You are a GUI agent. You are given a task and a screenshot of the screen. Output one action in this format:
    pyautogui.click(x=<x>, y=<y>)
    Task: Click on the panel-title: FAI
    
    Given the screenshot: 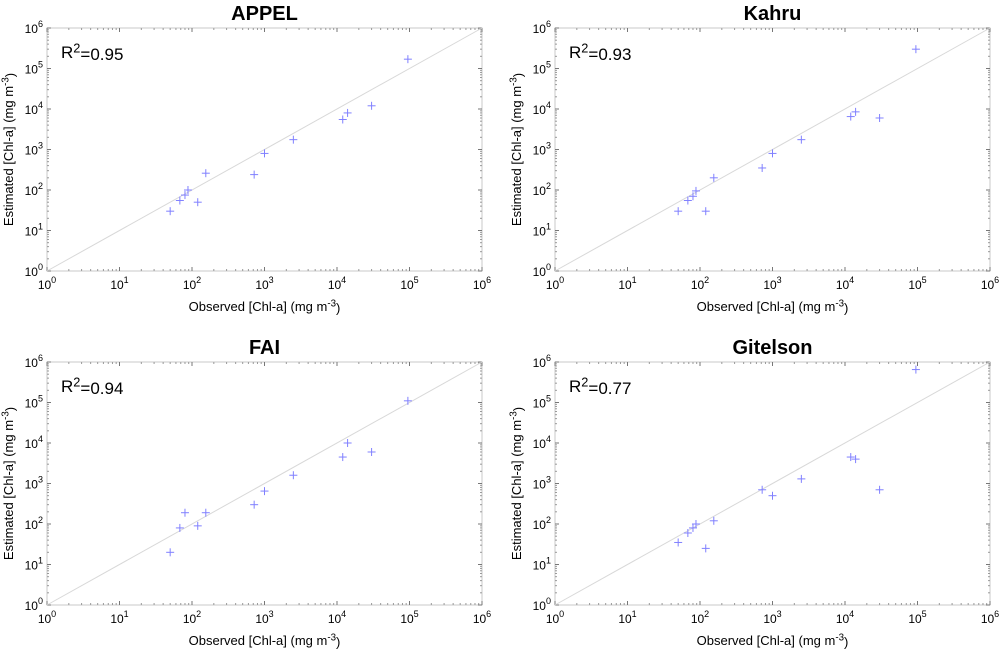 What is the action you would take?
    pyautogui.click(x=264, y=348)
    